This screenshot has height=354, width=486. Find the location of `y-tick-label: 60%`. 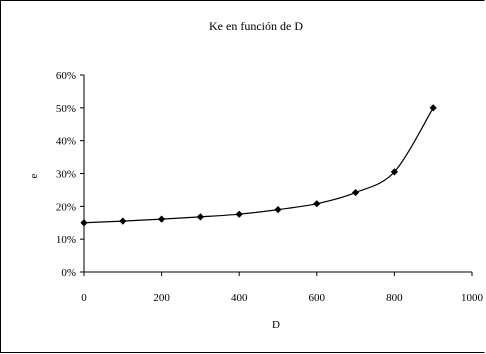

y-tick-label: 60% is located at coordinates (66, 76).